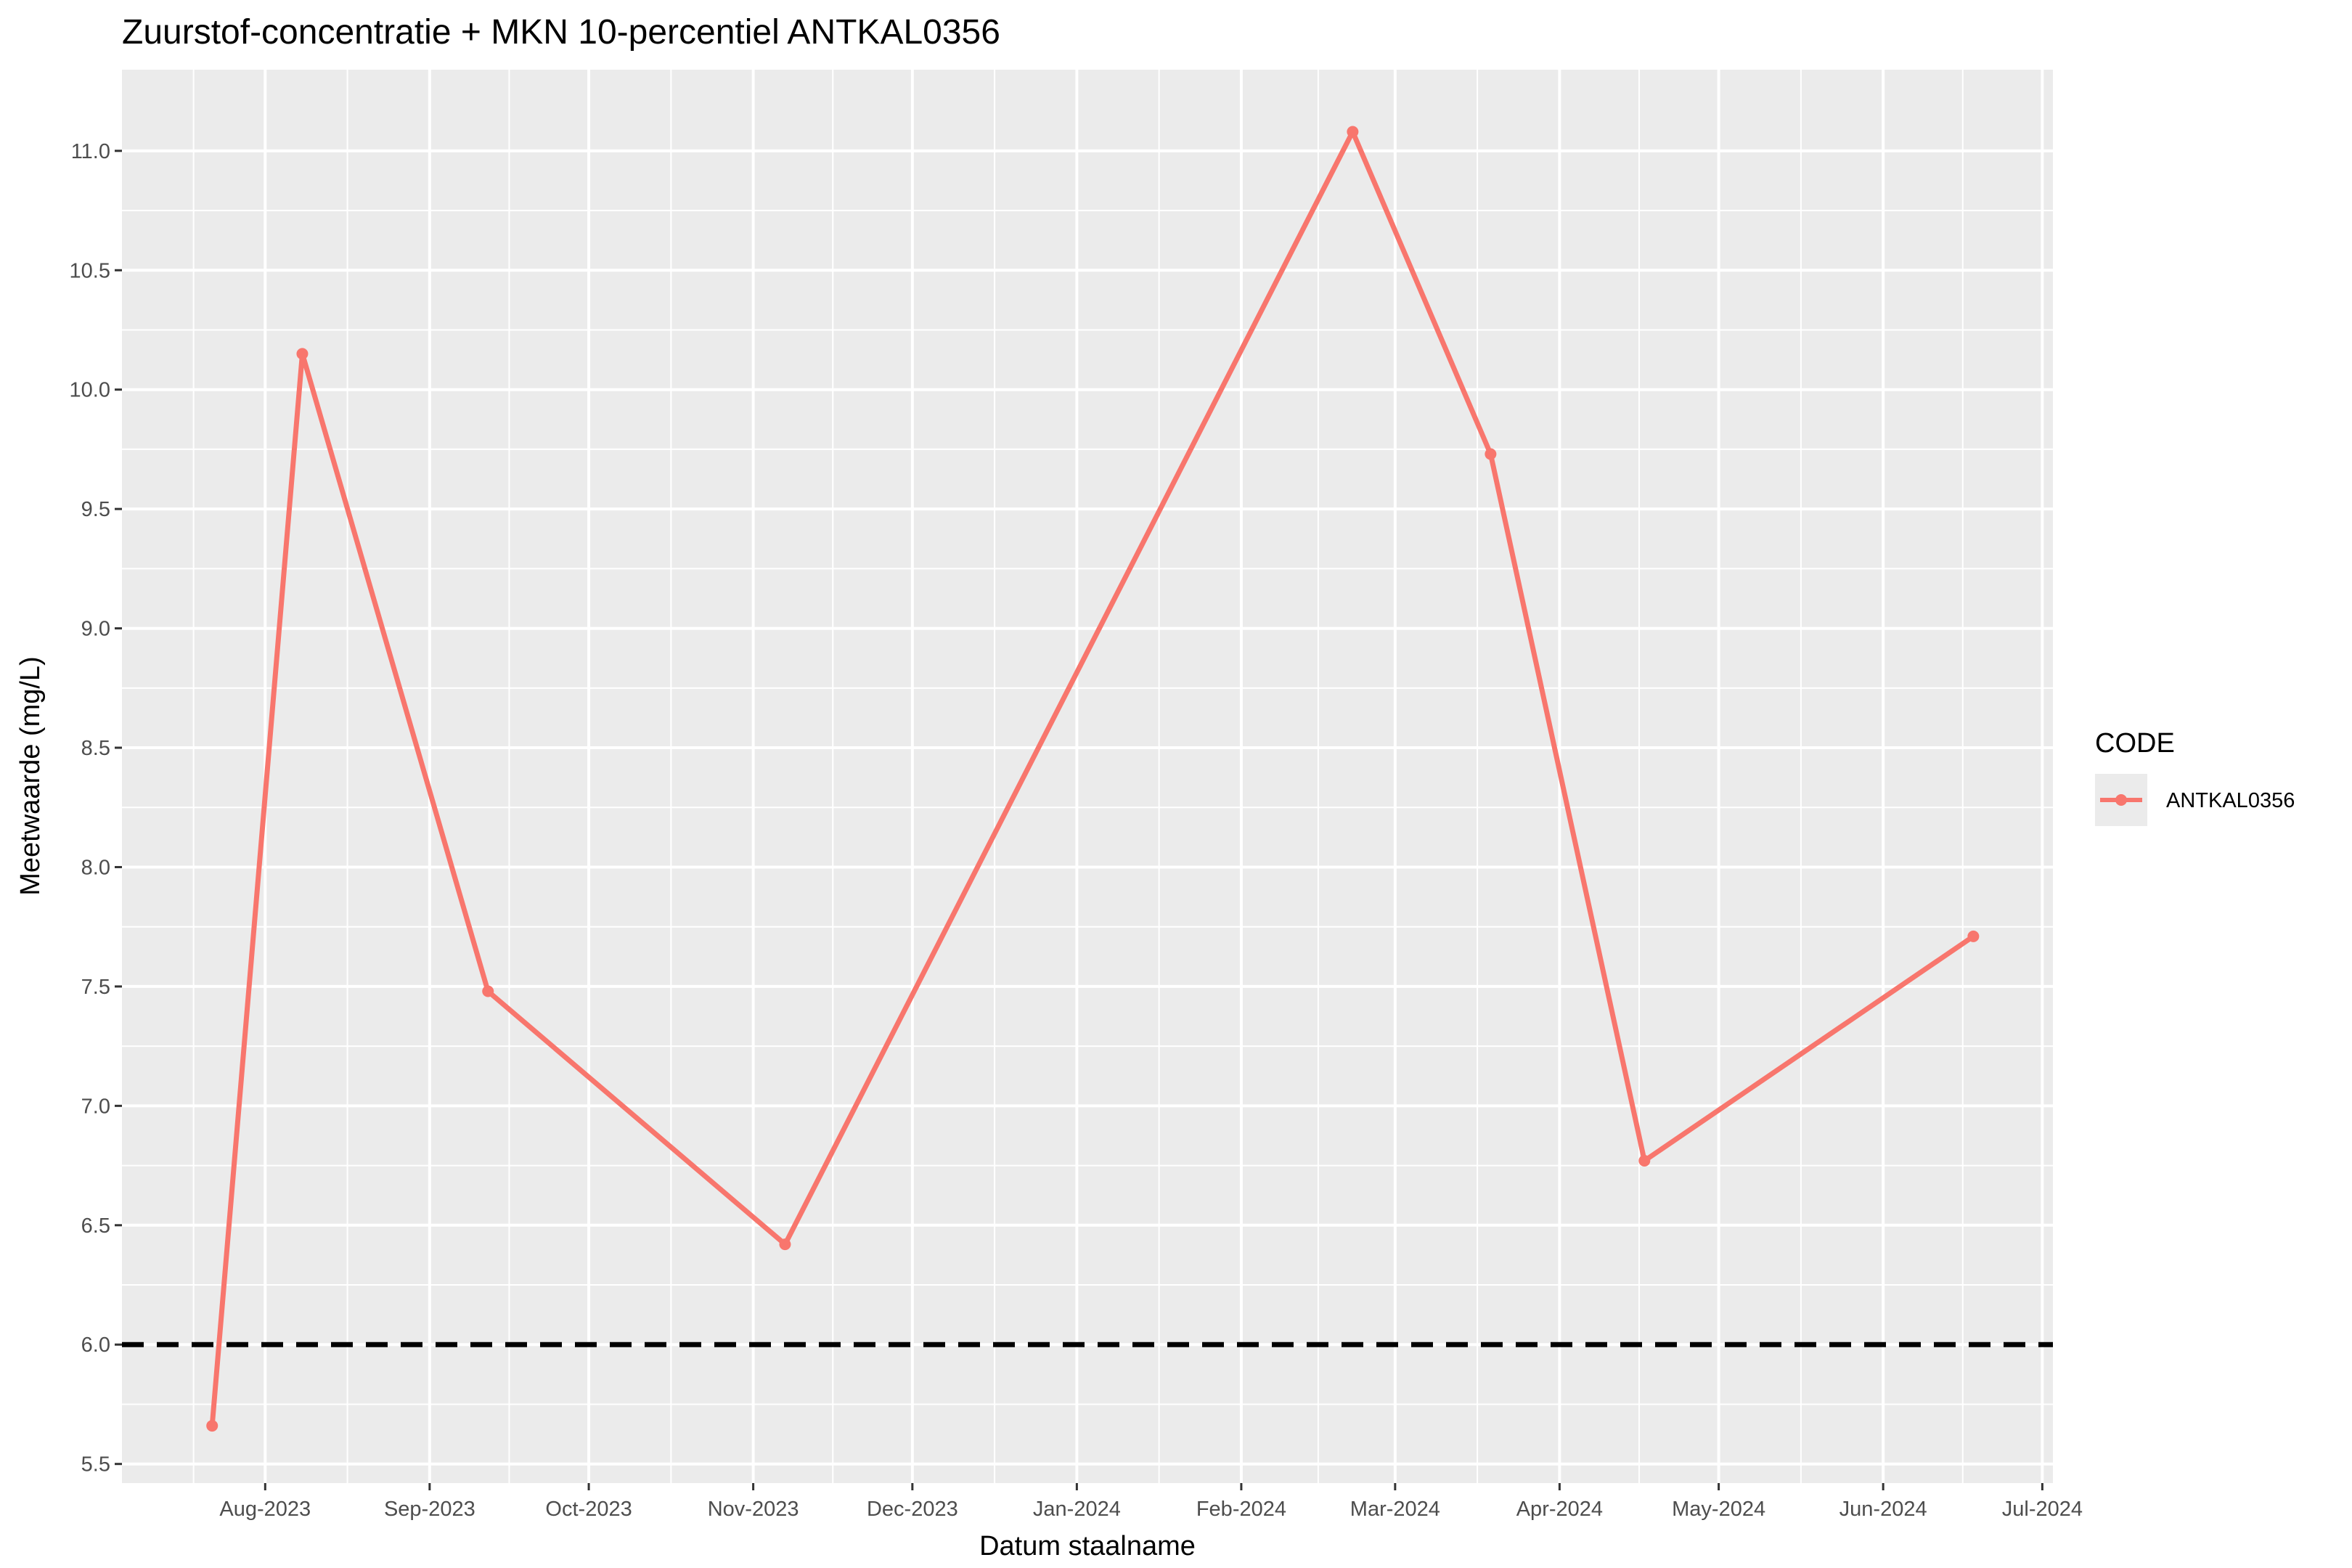 The image size is (2352, 1568). I want to click on x-tick-label: Oct-2023, so click(588, 1509).